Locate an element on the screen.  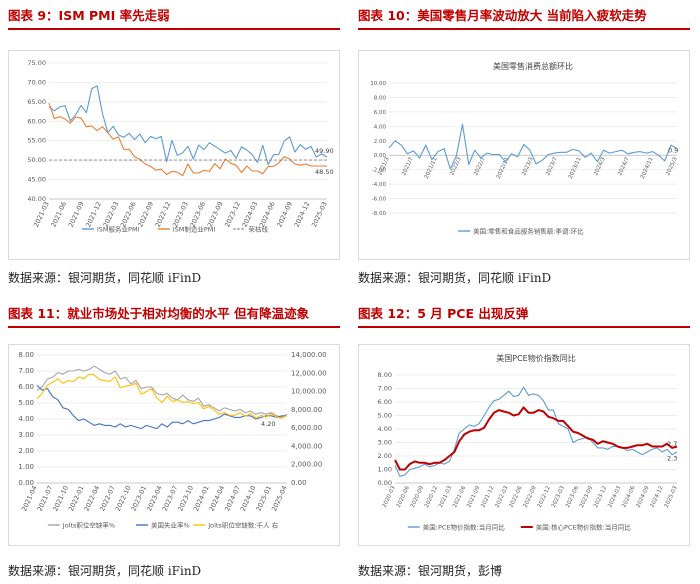
end-value-label: 0.9 is located at coordinates (673, 151).